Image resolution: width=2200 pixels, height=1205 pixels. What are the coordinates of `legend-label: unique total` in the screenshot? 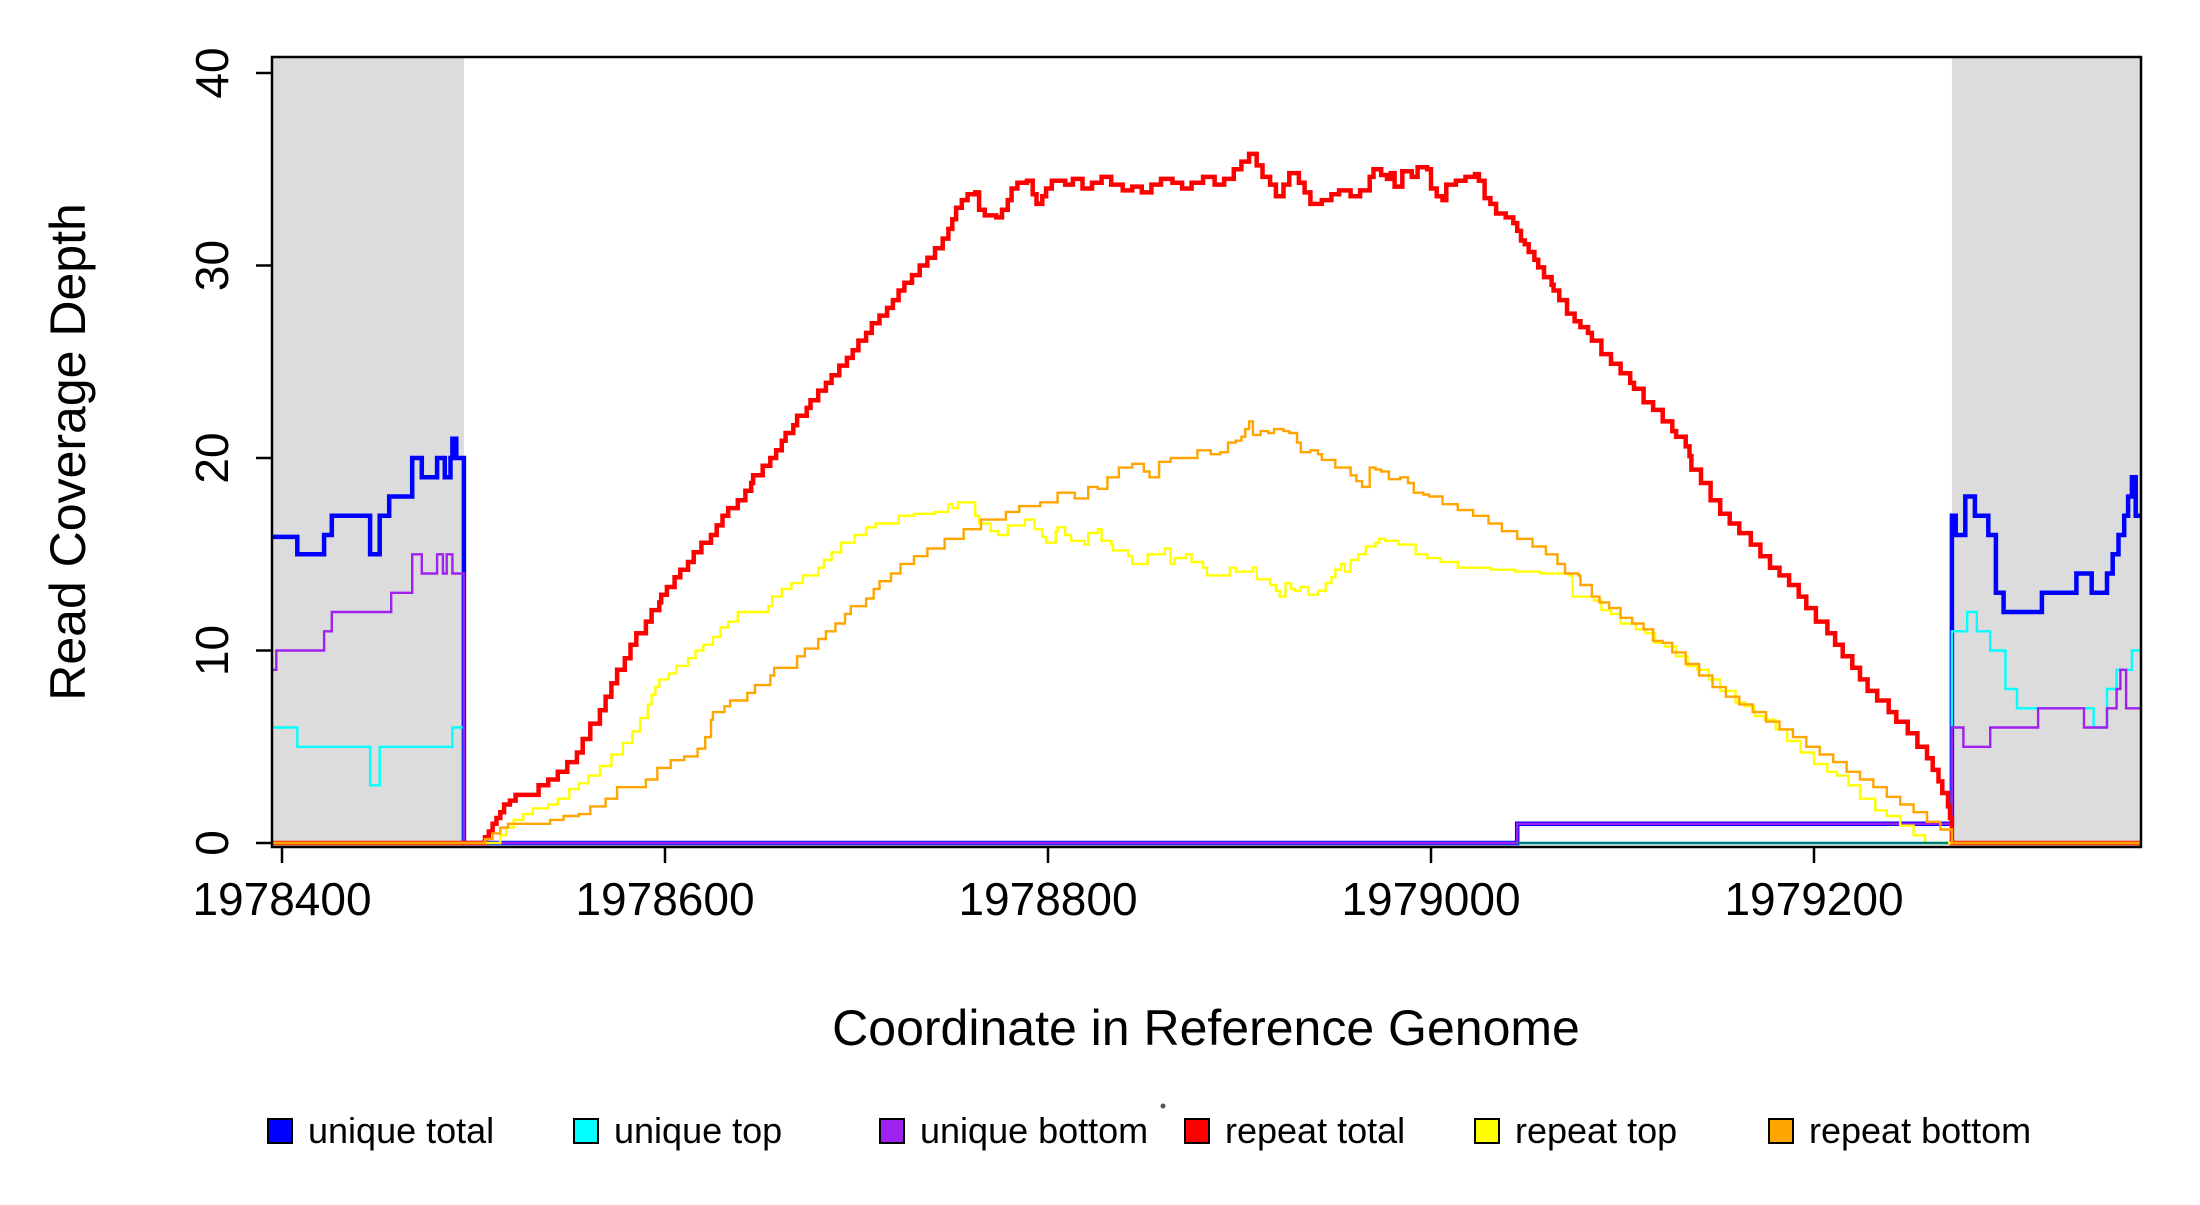 It's located at (401, 1130).